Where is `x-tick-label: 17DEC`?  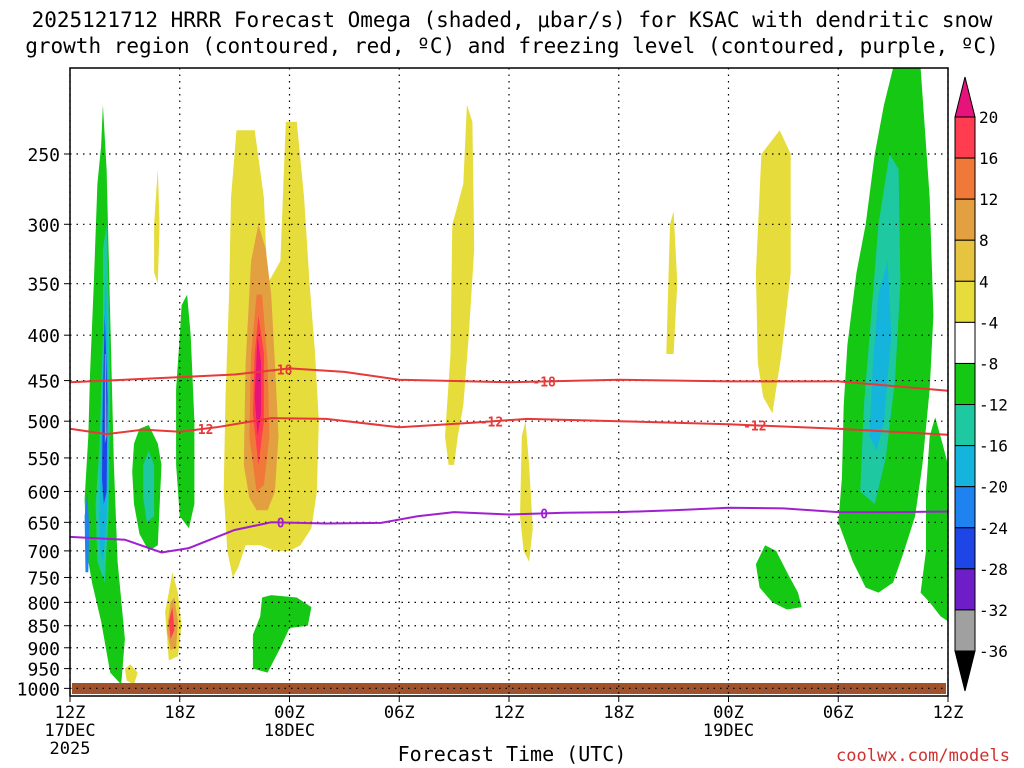 x-tick-label: 17DEC is located at coordinates (69, 731).